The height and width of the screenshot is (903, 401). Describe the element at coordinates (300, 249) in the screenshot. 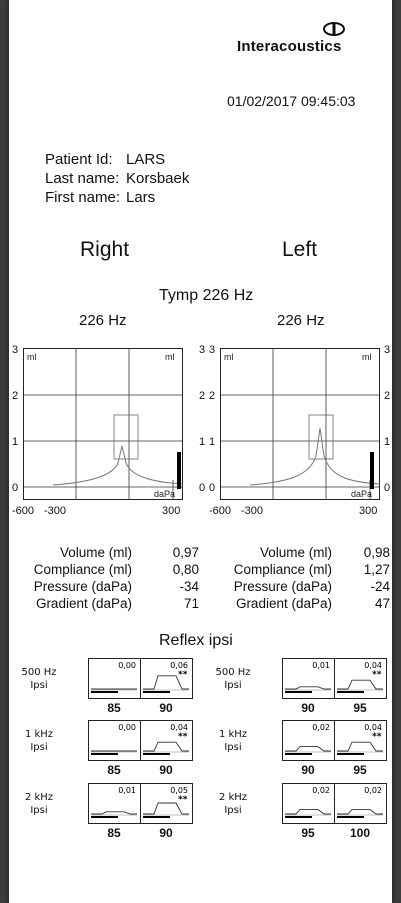

I see `left-ear-heading: Left` at that location.